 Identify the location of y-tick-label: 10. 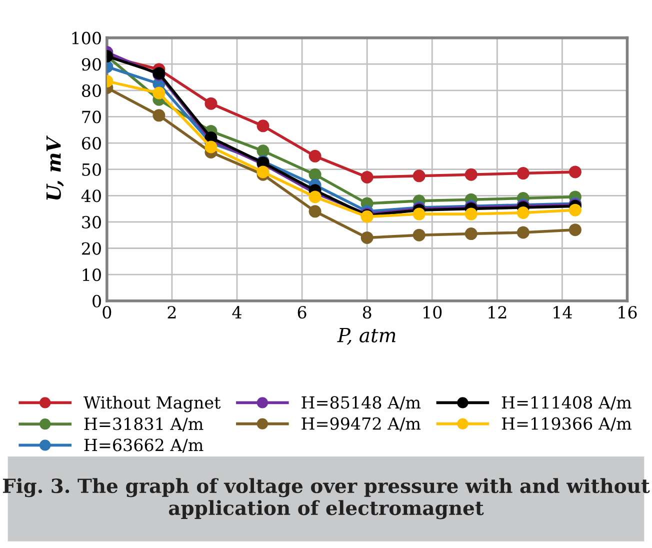
(91, 275).